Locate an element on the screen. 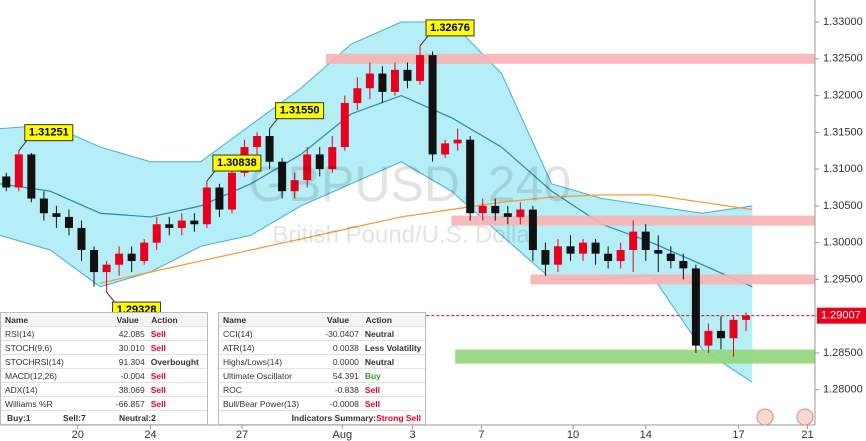 This screenshot has width=866, height=441. y-tick-label: 1.28500 is located at coordinates (843, 353).